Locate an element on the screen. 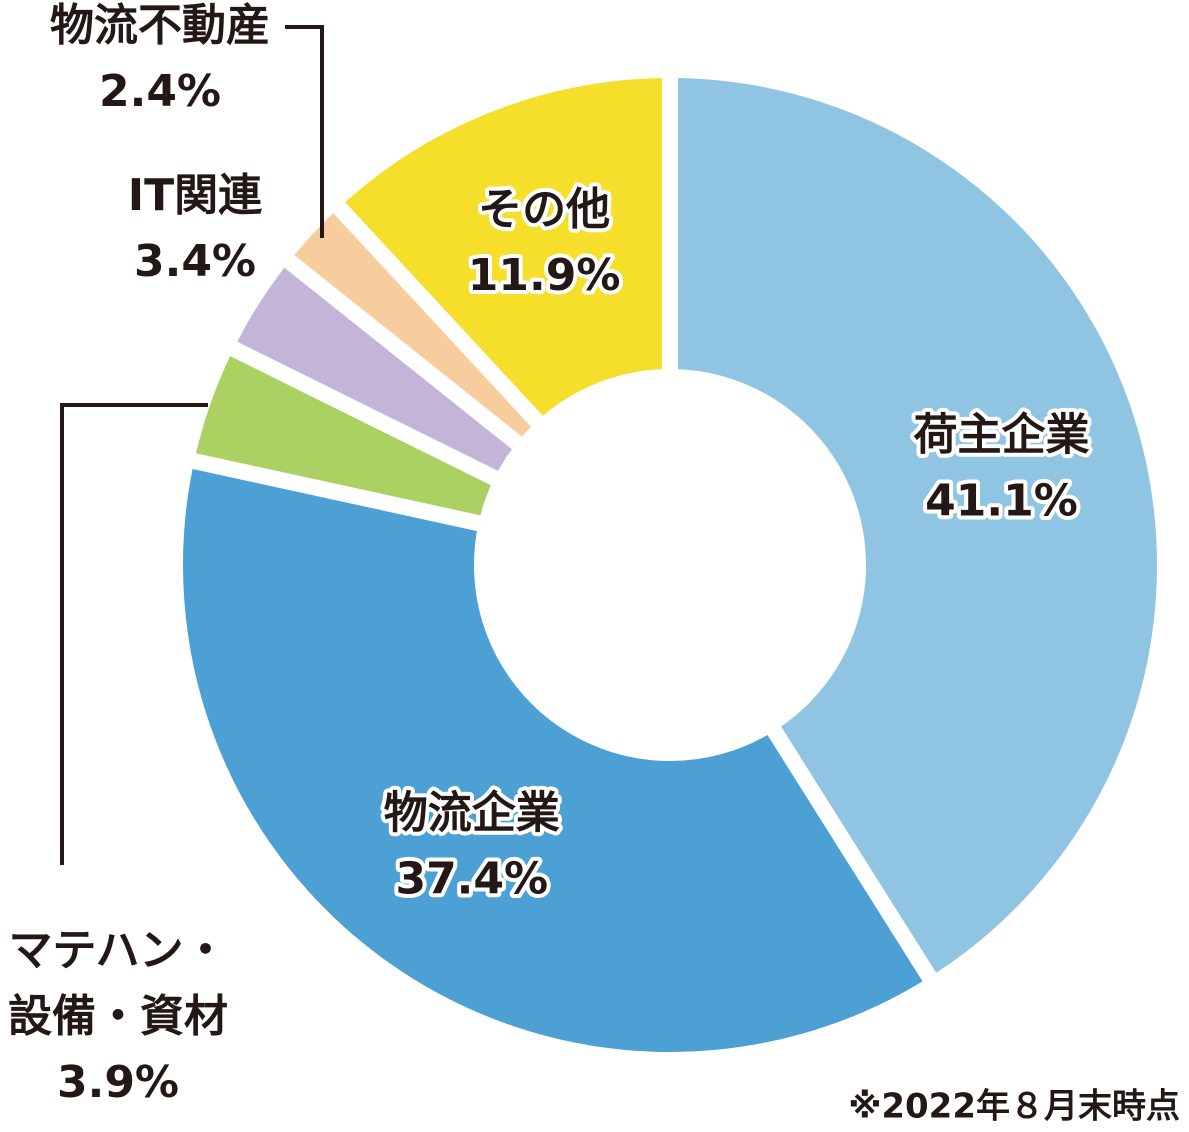 This screenshot has height=1132, width=1189. slice-label: マテハン・設備・資材 is located at coordinates (118, 983).